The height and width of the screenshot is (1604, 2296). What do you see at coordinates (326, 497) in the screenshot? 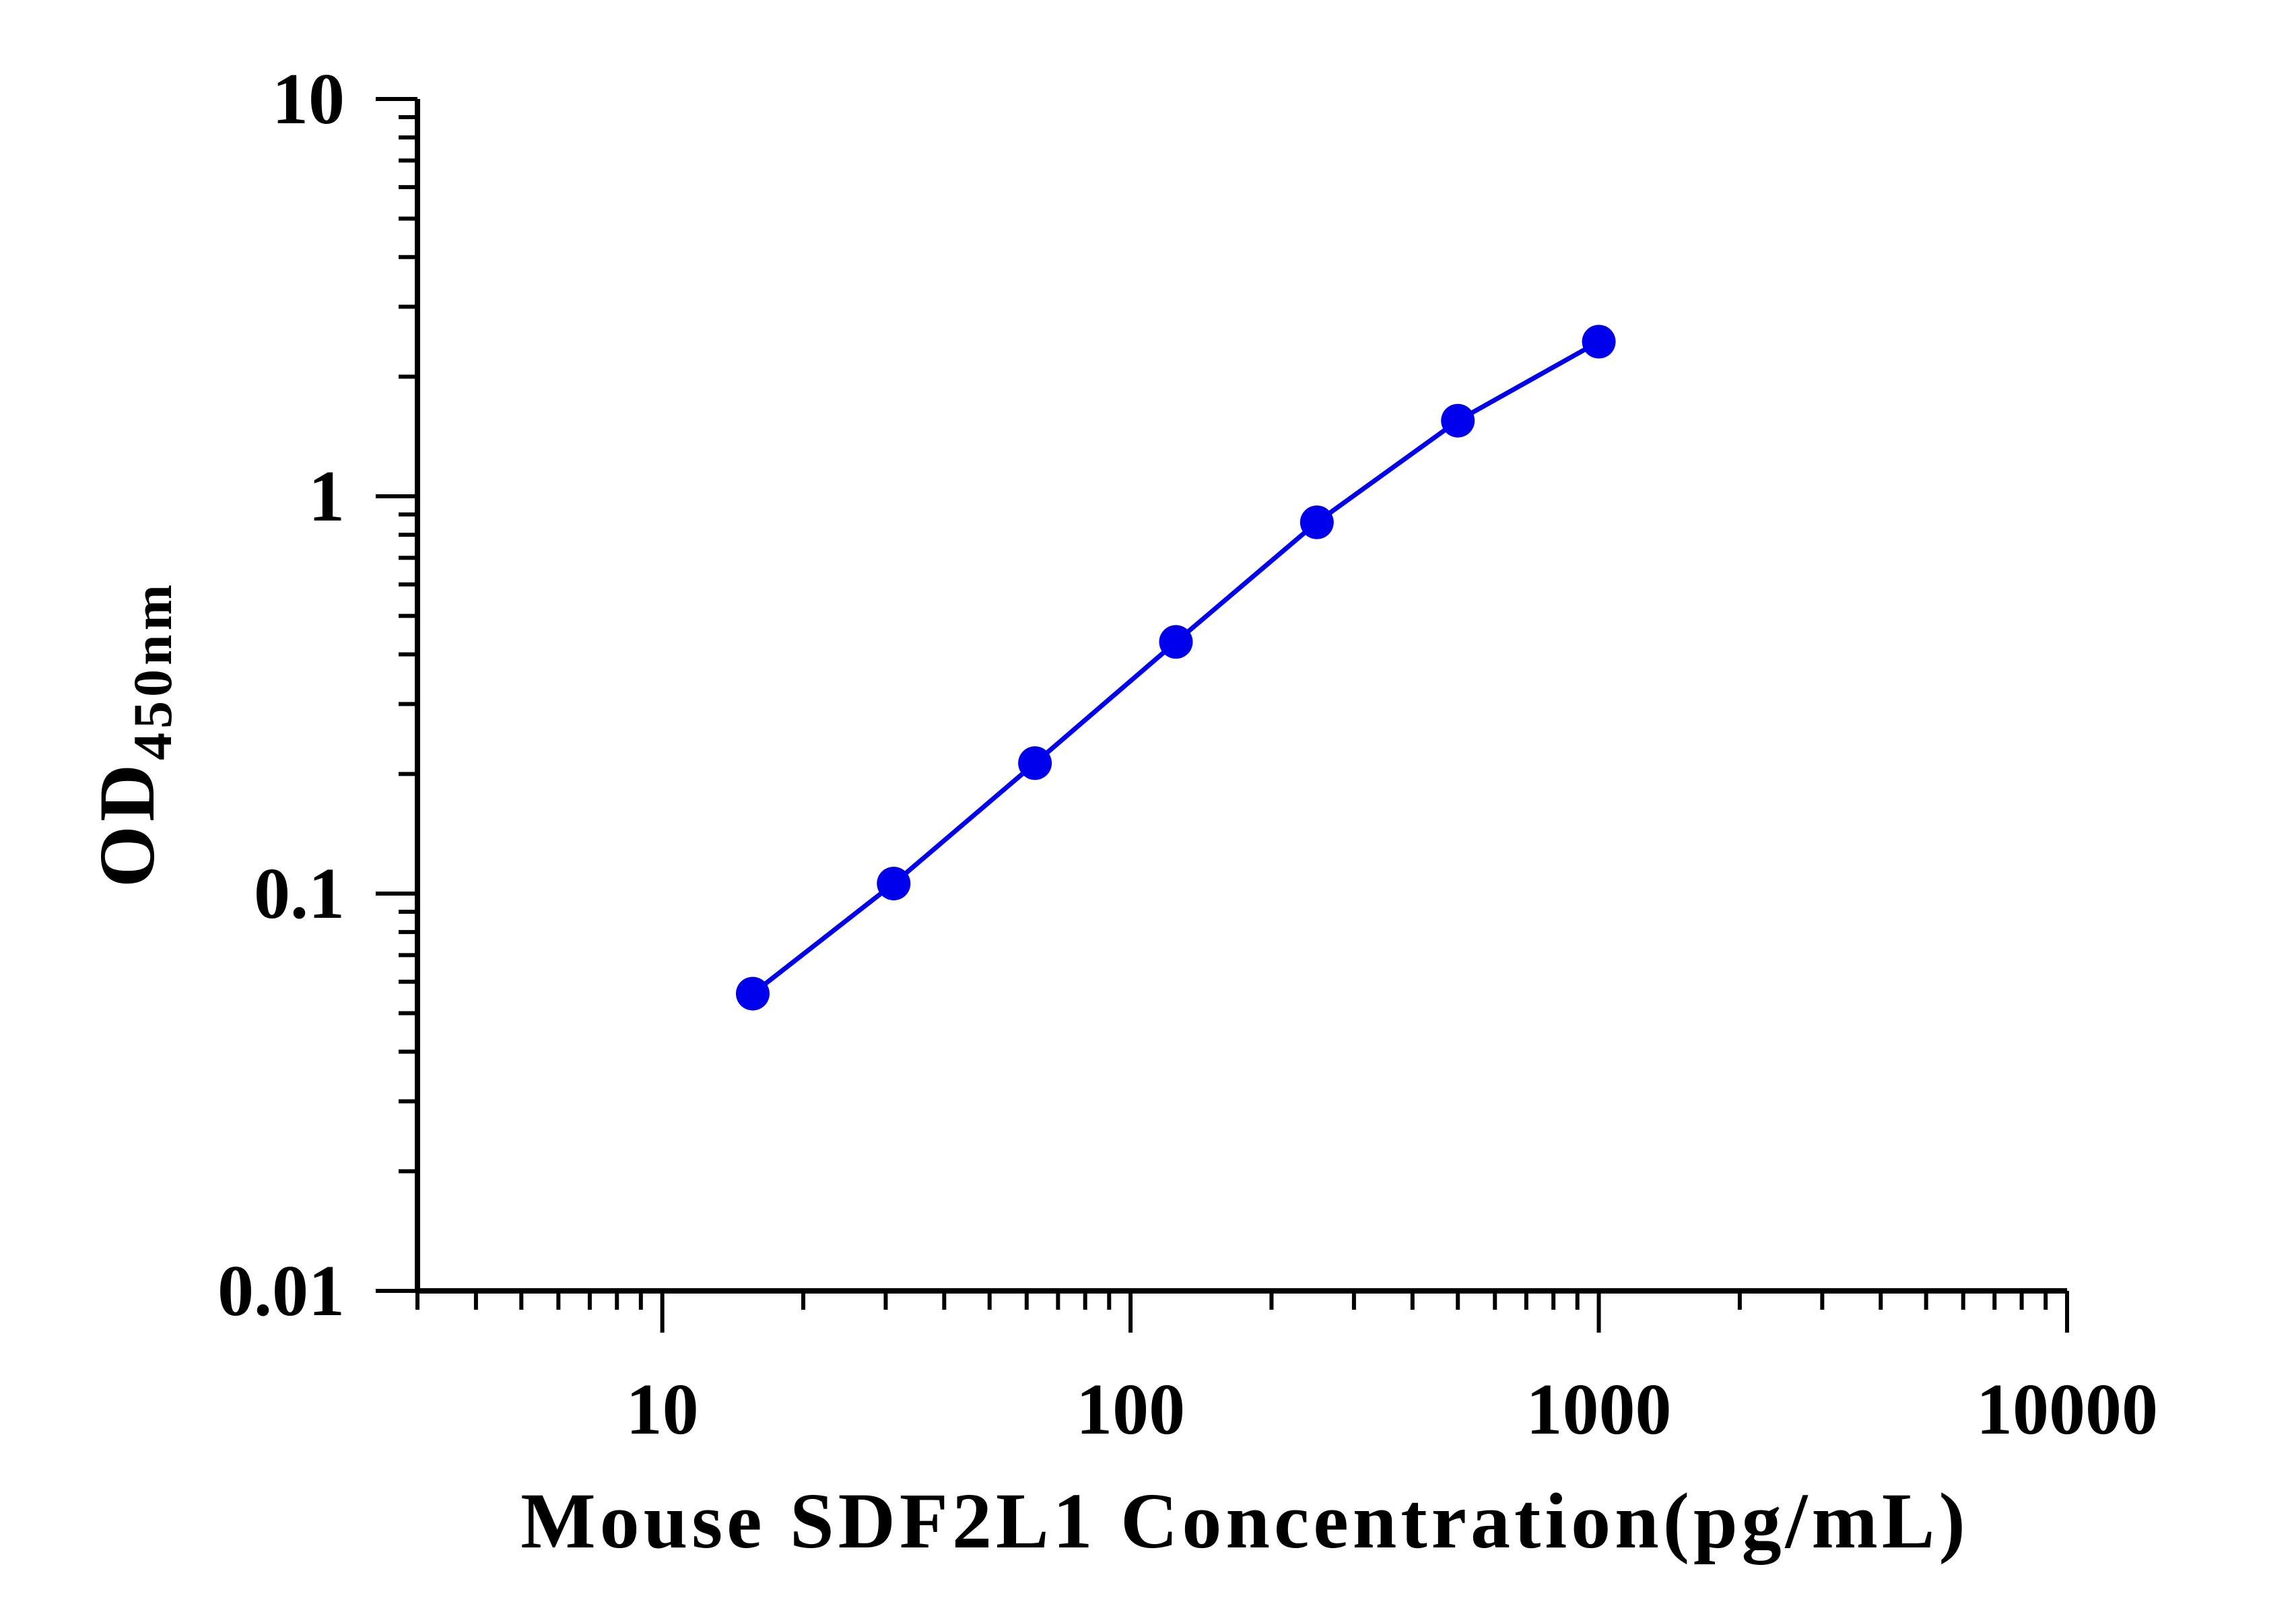
I see `y-tick-label: 1` at bounding box center [326, 497].